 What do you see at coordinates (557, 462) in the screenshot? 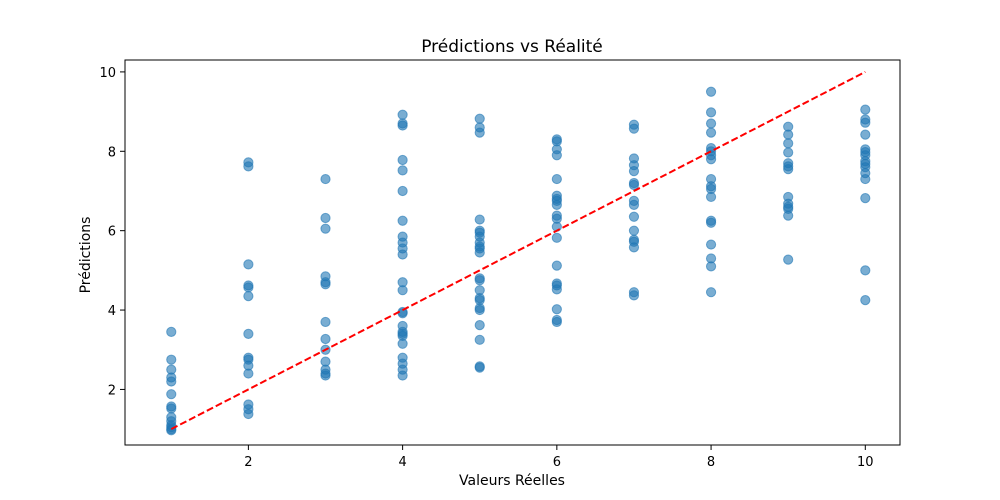
I see `x-tick-label: 6` at bounding box center [557, 462].